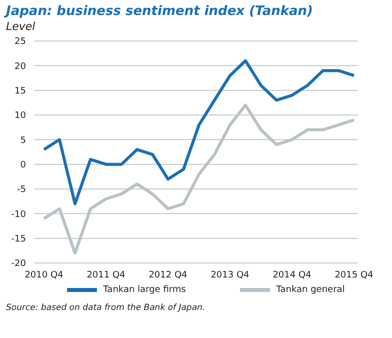 The width and height of the screenshot is (392, 338). Describe the element at coordinates (310, 290) in the screenshot. I see `legend-label: Tankan general` at that location.